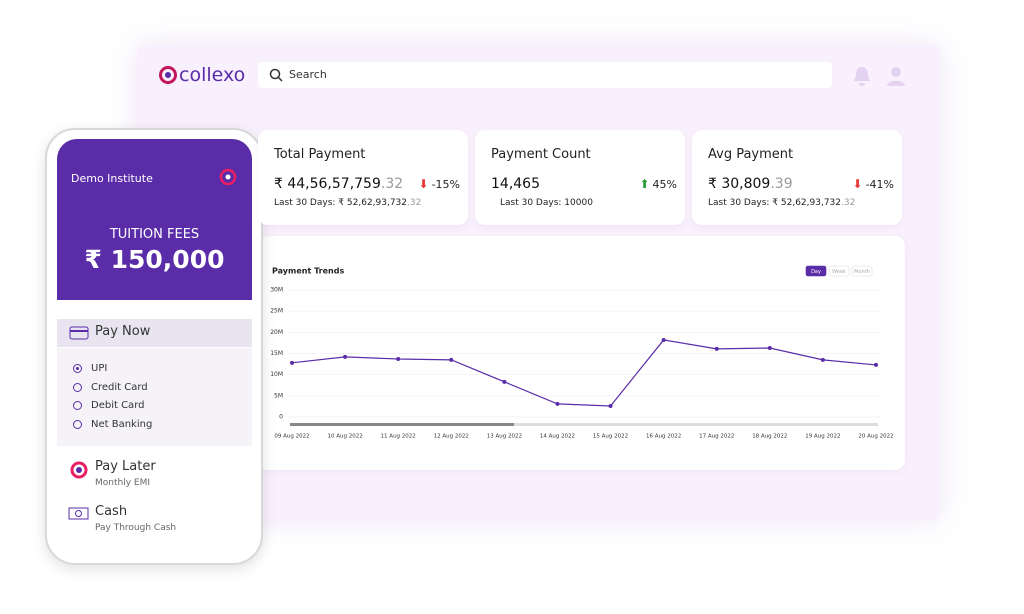 The image size is (1024, 614). I want to click on chart-title: Payment Trends, so click(308, 271).